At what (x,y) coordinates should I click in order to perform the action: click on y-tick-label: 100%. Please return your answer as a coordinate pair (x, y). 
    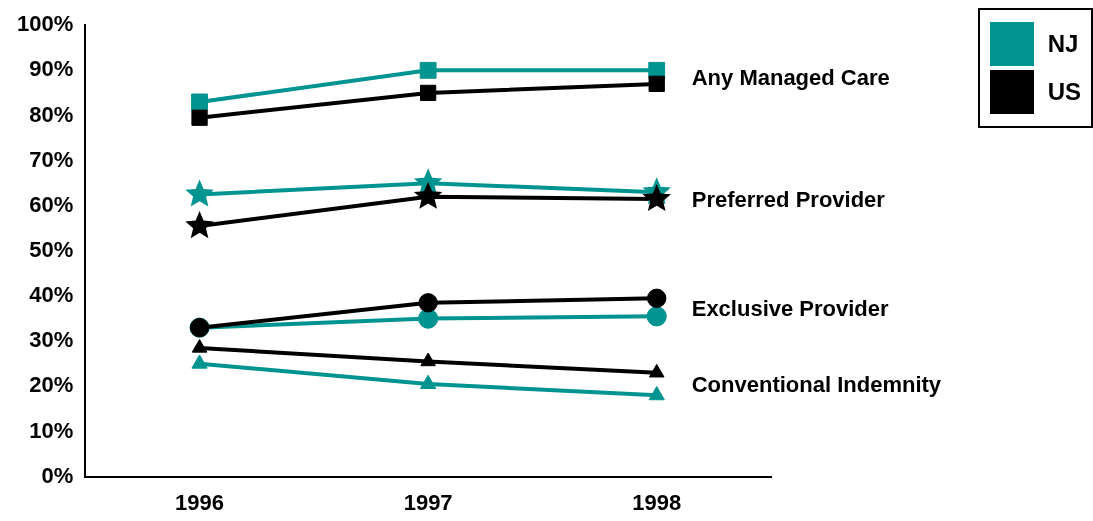
    Looking at the image, I should click on (45, 24).